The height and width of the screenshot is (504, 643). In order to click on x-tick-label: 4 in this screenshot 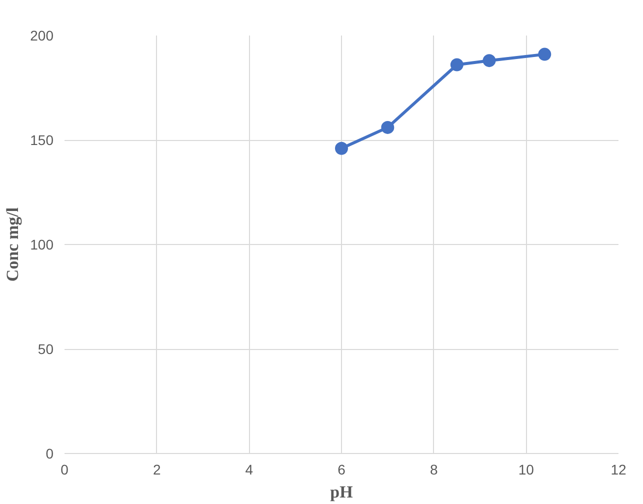, I will do `click(249, 470)`.